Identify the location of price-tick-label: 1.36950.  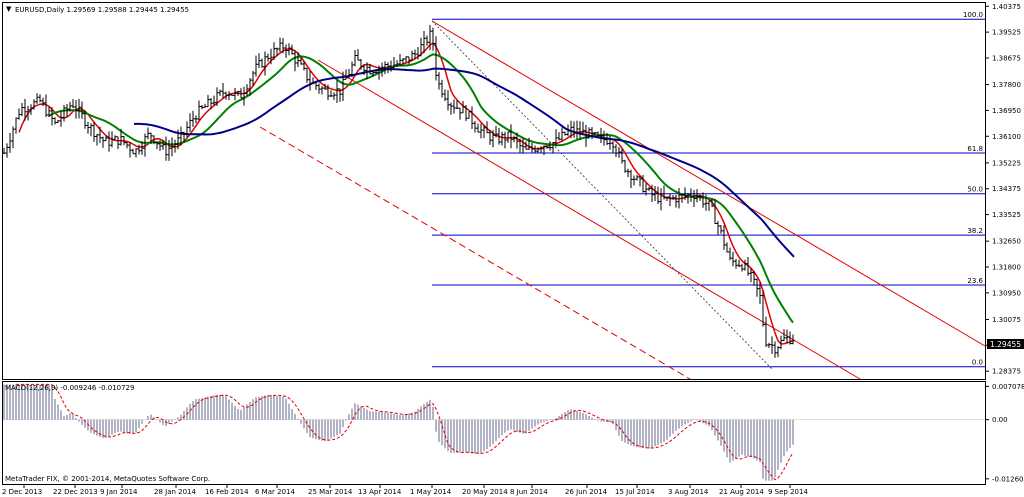
(1006, 111).